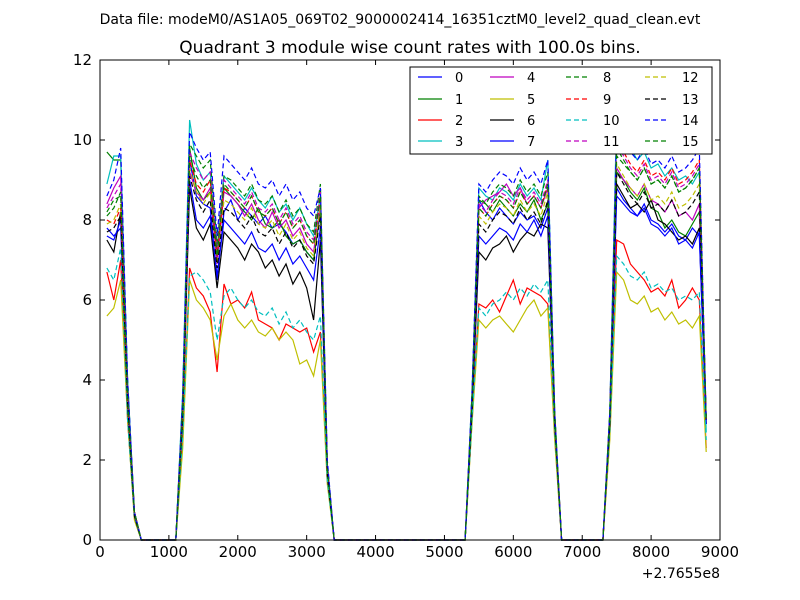 The width and height of the screenshot is (800, 600). What do you see at coordinates (169, 552) in the screenshot?
I see `x-tick-label: 1000` at bounding box center [169, 552].